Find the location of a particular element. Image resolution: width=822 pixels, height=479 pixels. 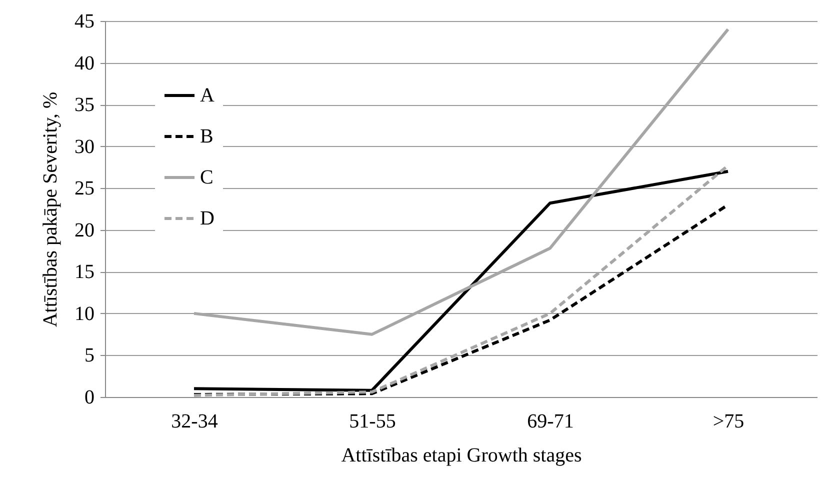

x-axis-title: Attīstības etapi Growth stages is located at coordinates (461, 455).